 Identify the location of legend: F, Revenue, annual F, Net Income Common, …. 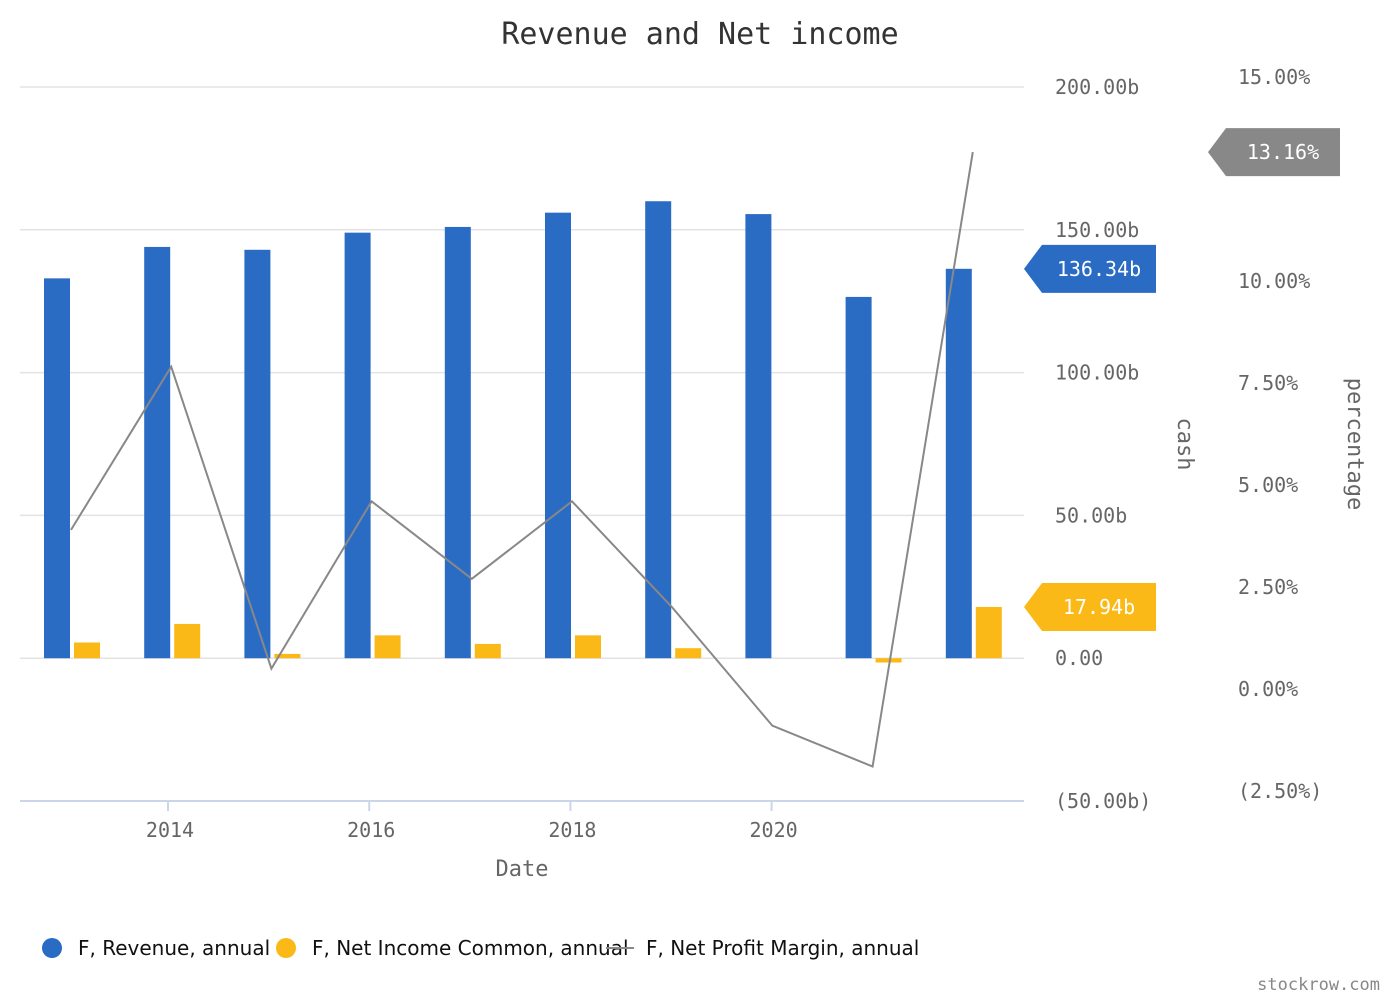
(480, 948).